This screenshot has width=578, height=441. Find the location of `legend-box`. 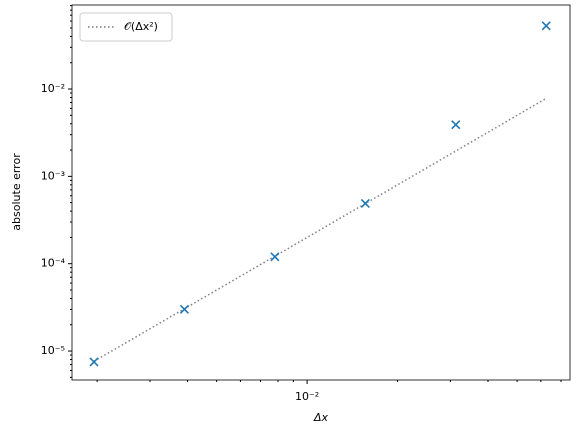

legend-box is located at coordinates (126, 27).